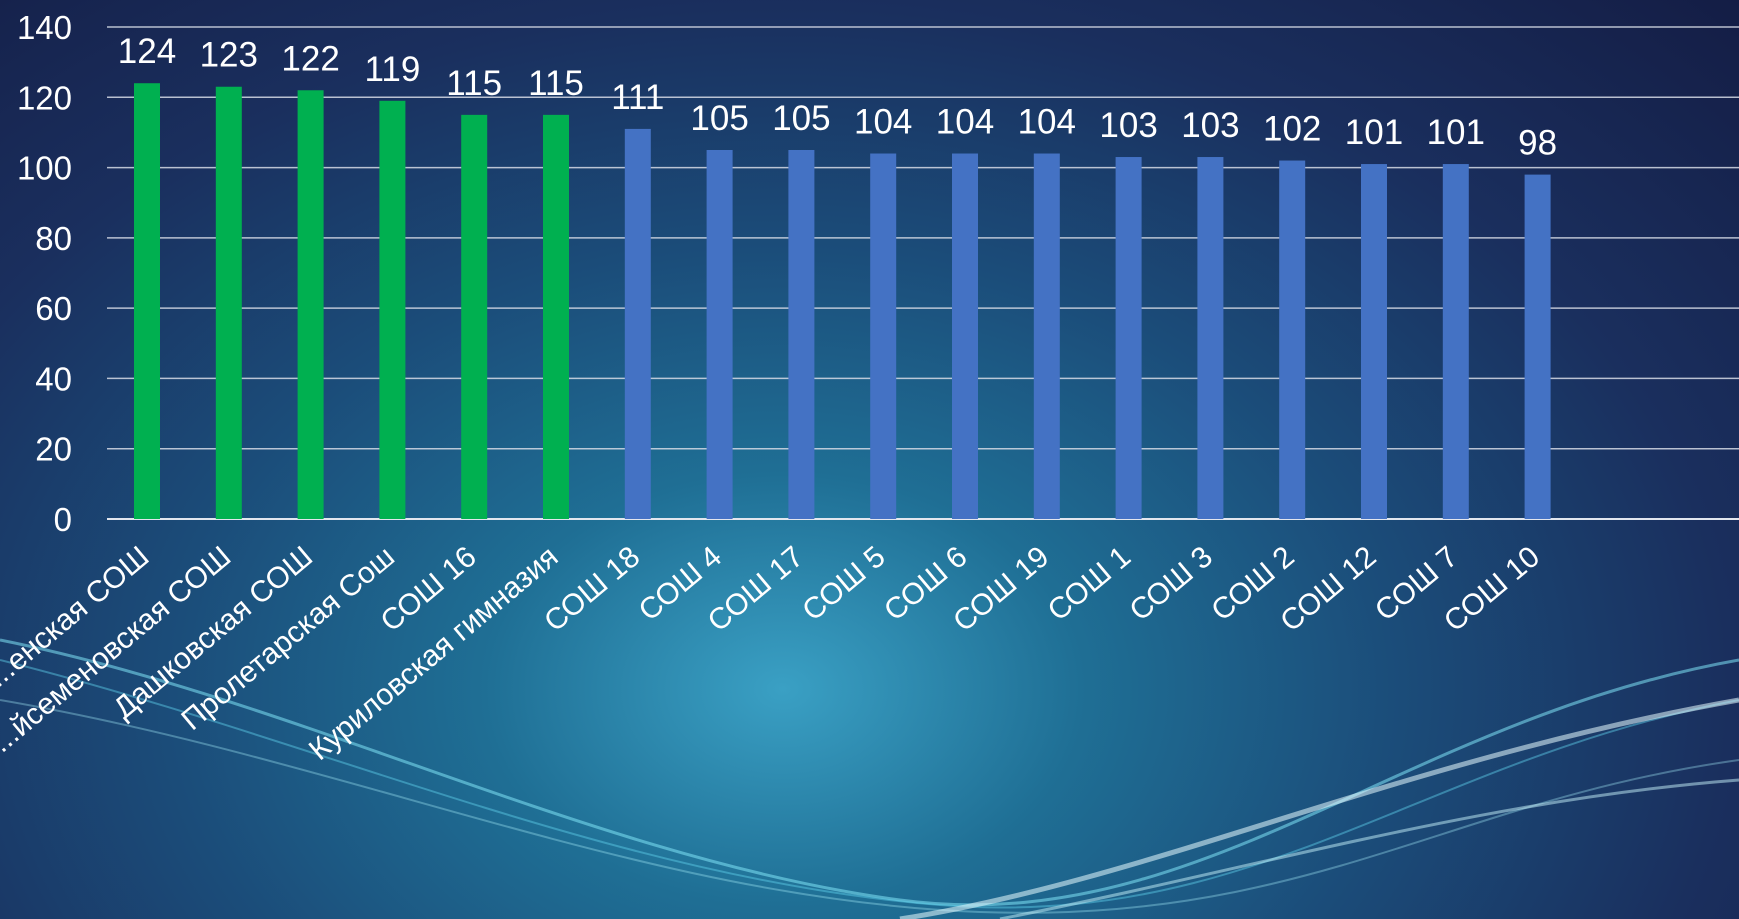 This screenshot has width=1739, height=919. I want to click on y-tick-label: 60, so click(53, 308).